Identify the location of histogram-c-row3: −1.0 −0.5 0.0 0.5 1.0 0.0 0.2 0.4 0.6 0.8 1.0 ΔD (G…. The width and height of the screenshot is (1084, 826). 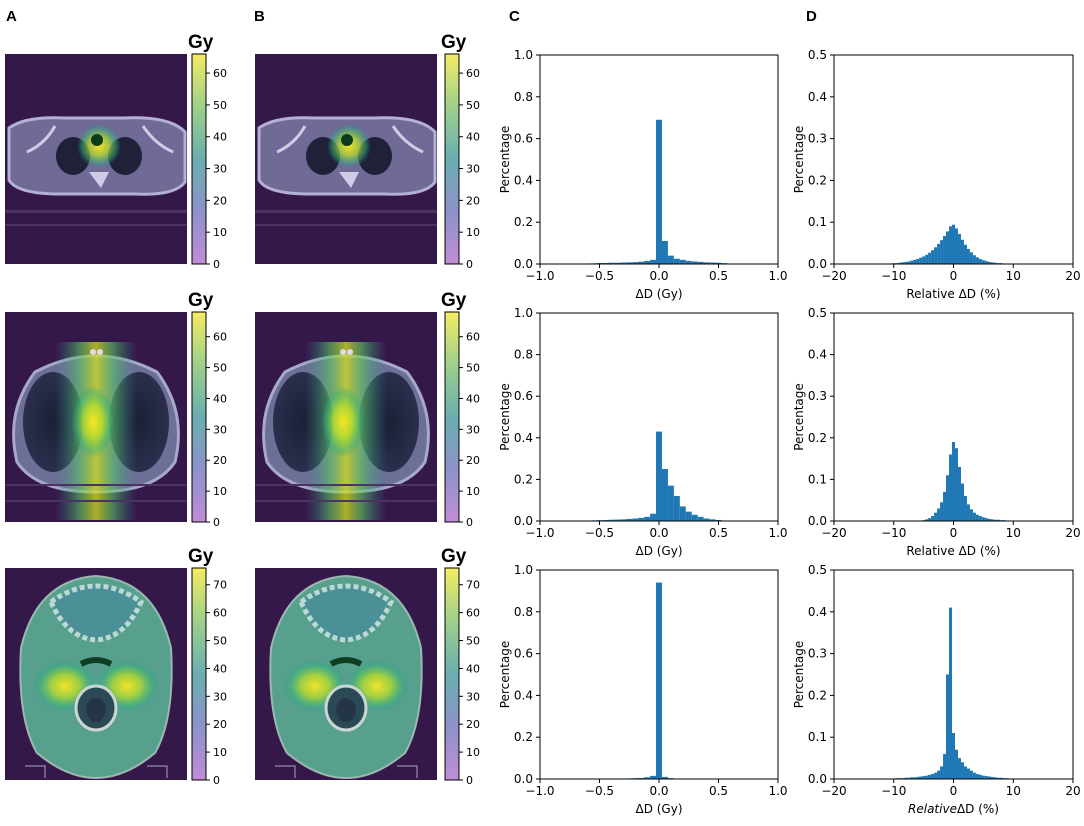
(643, 689).